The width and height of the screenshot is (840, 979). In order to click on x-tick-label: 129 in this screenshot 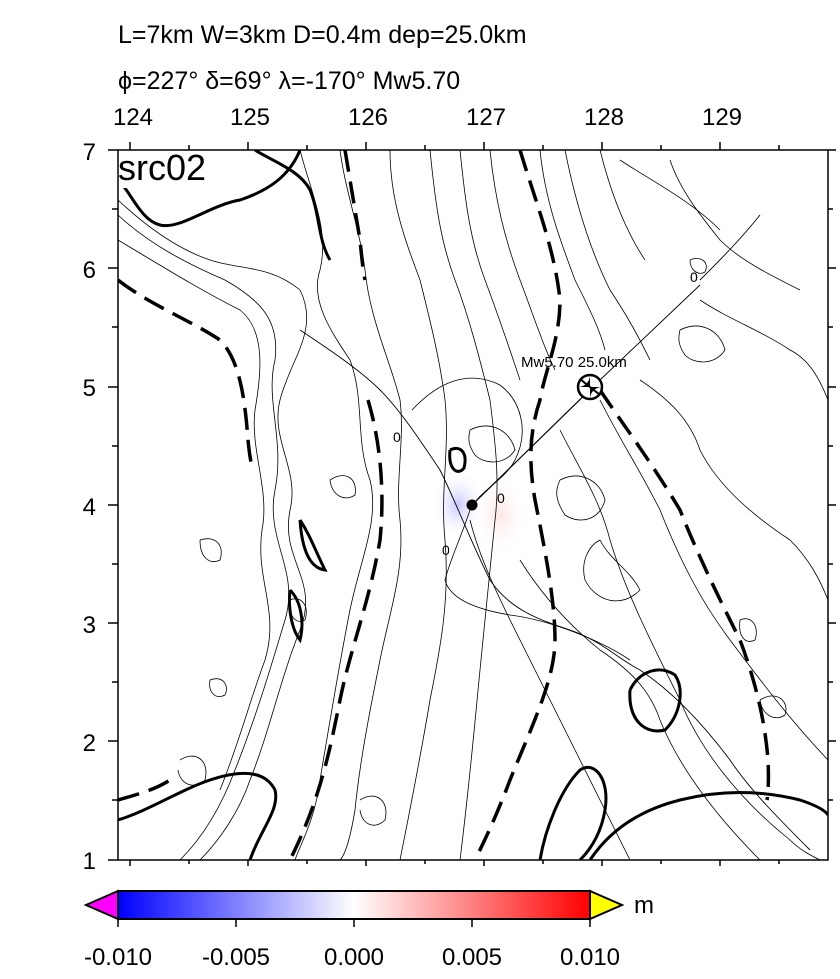, I will do `click(722, 117)`.